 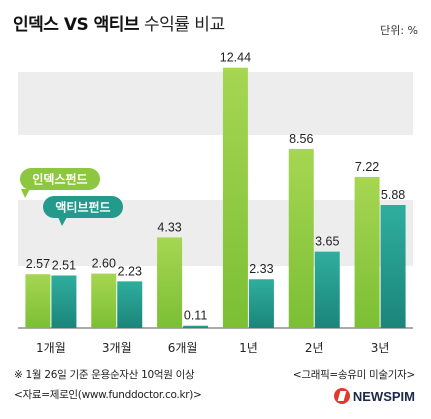 I want to click on data-label-active-4: 2.33, so click(x=261, y=269).